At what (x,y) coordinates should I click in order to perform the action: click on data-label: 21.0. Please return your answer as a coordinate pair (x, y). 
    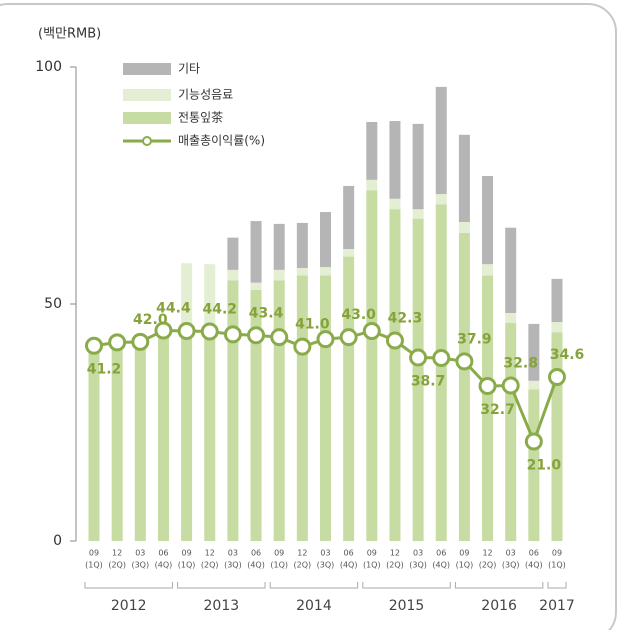
    Looking at the image, I should click on (544, 465).